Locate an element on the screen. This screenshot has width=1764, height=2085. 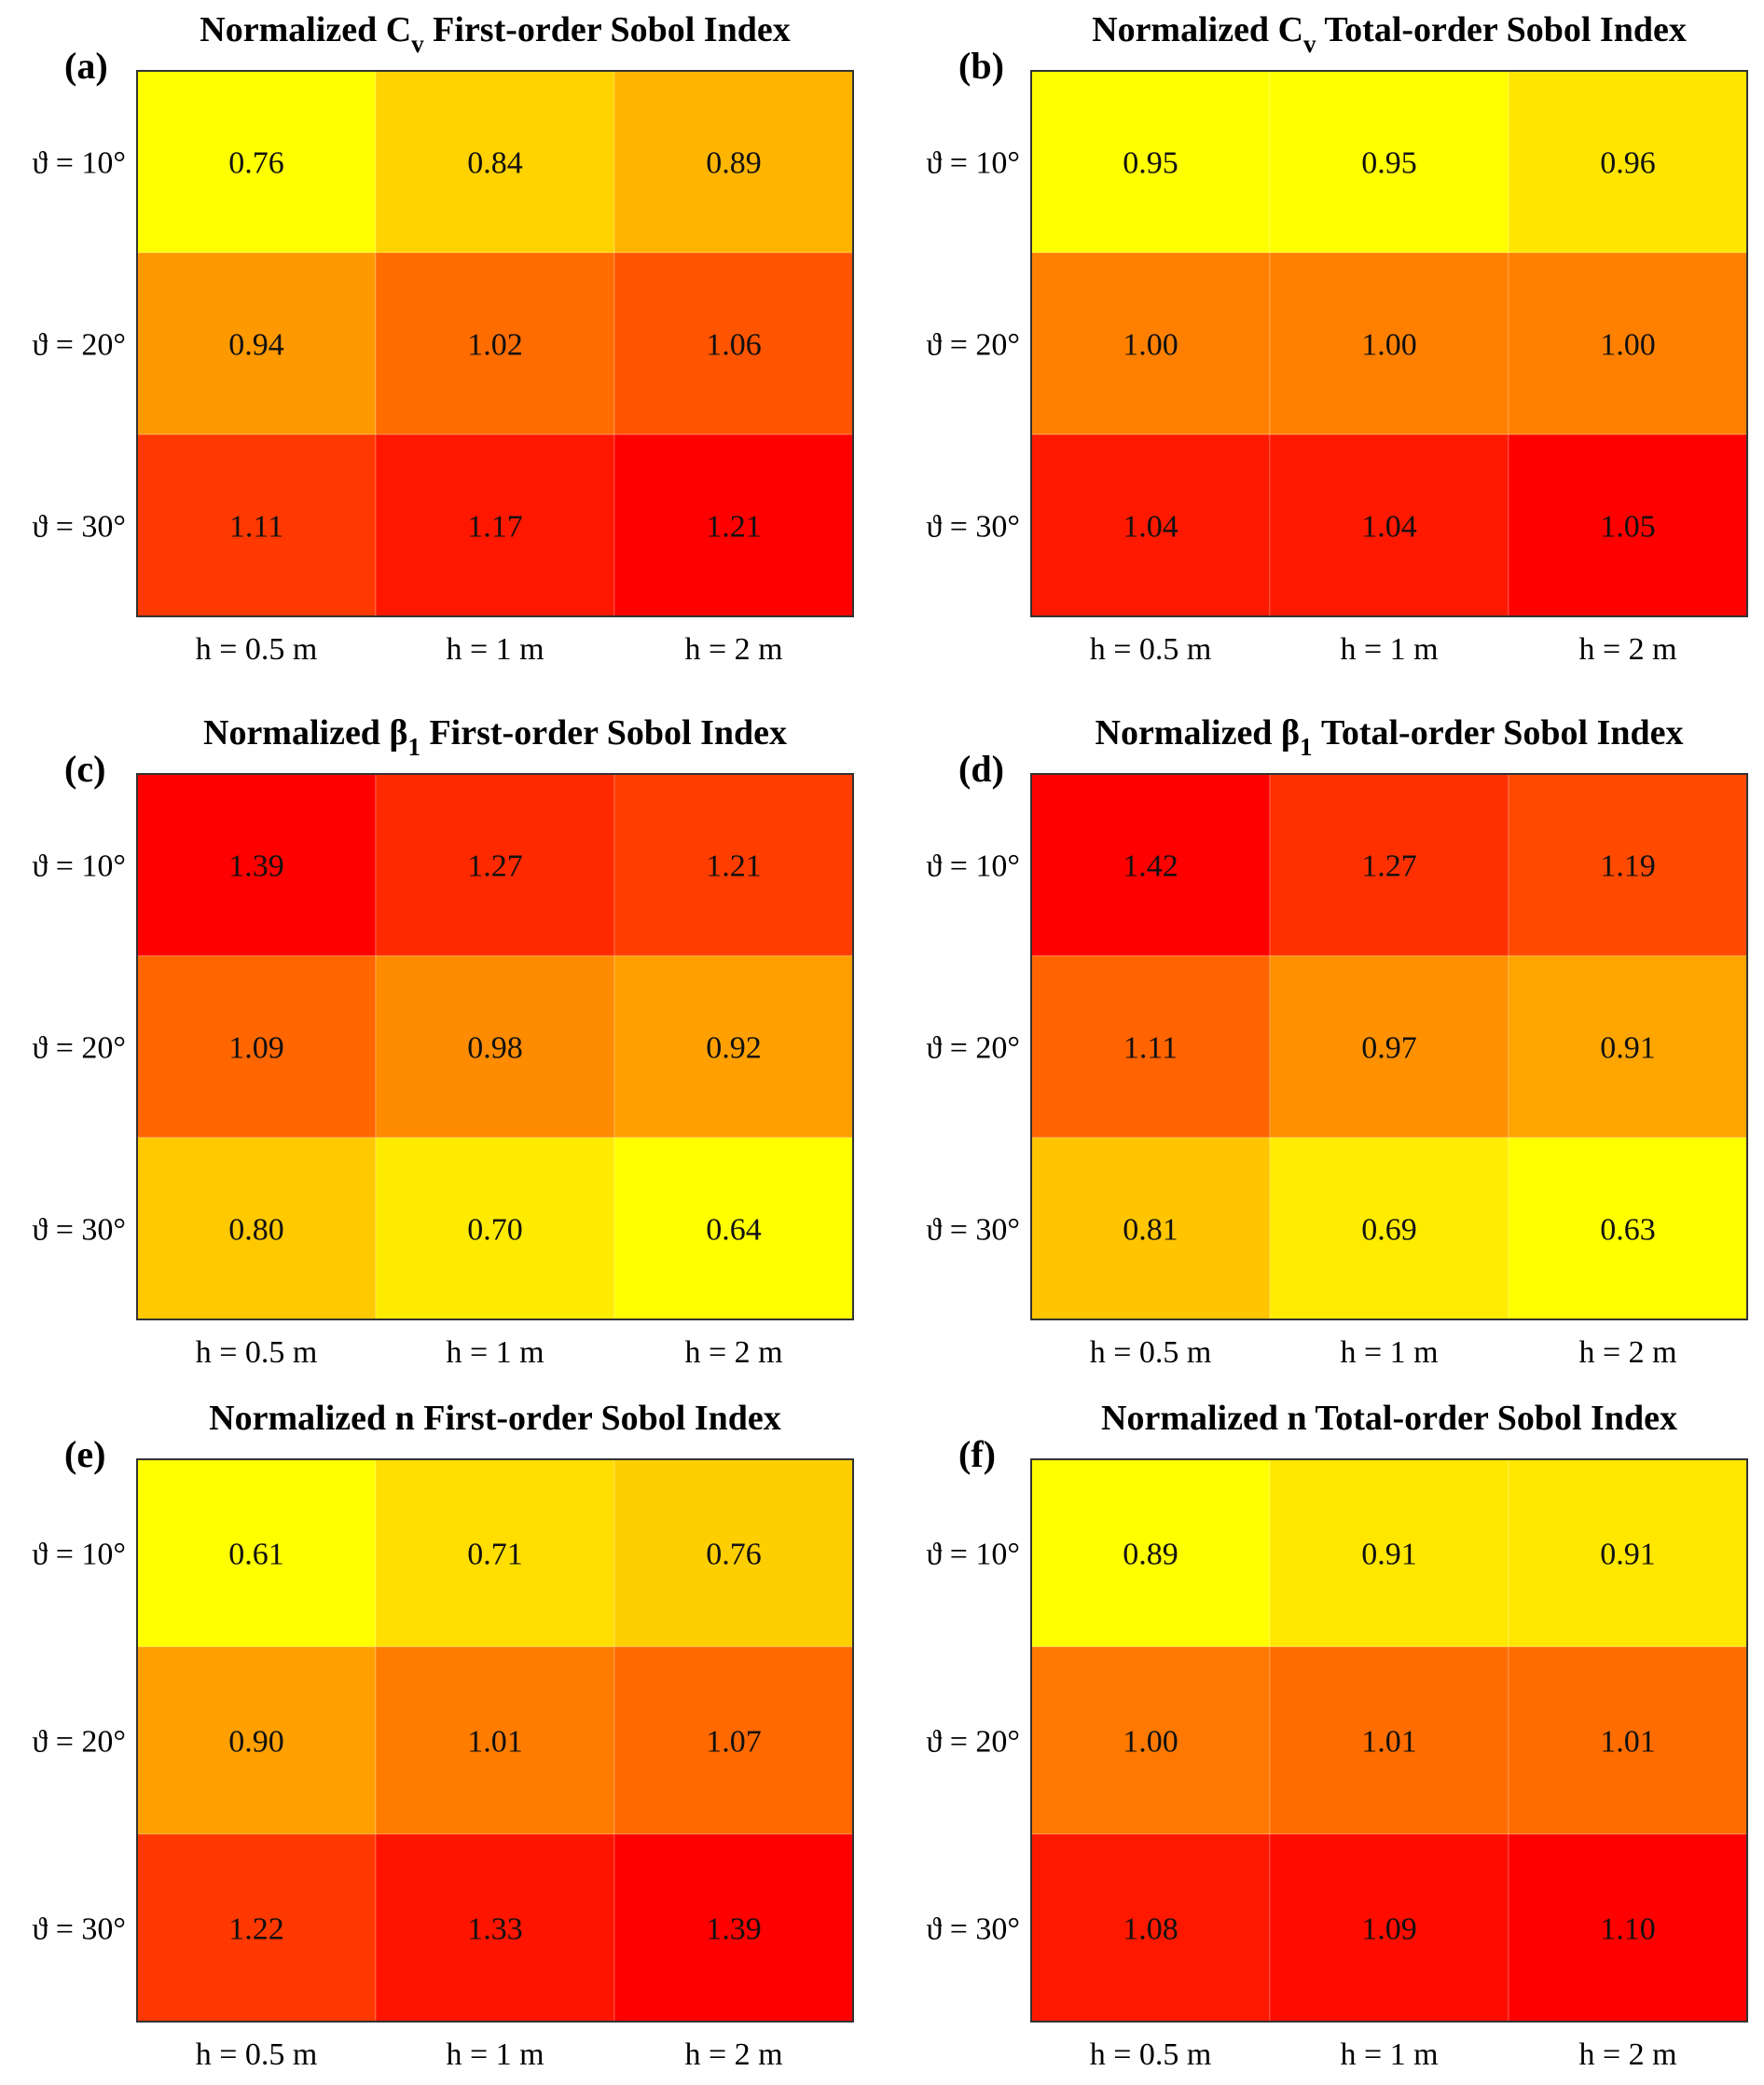
cell-value-label: 1.06 is located at coordinates (734, 345).